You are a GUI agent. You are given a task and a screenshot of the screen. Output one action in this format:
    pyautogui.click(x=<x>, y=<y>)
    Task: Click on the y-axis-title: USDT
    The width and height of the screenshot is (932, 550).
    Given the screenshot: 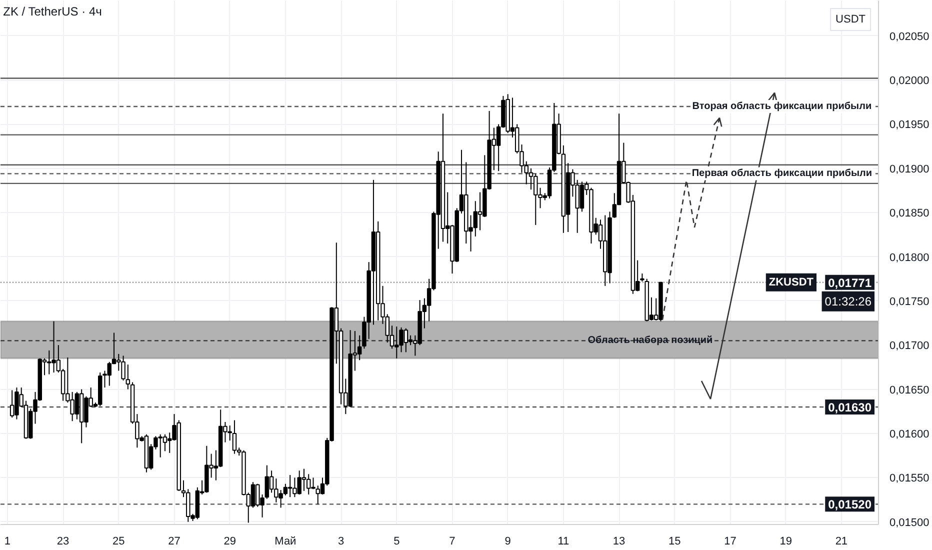 What is the action you would take?
    pyautogui.click(x=851, y=20)
    